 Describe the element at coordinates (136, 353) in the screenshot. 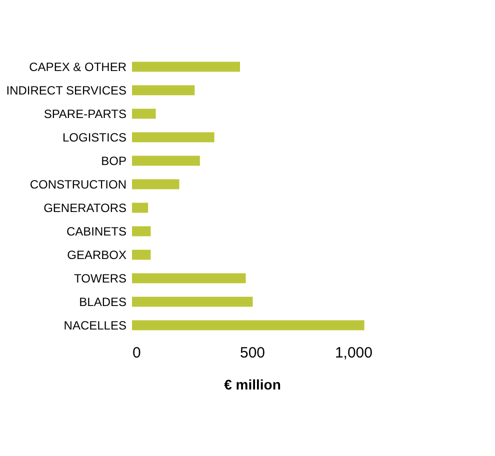

I see `x-tick-label: 0` at that location.